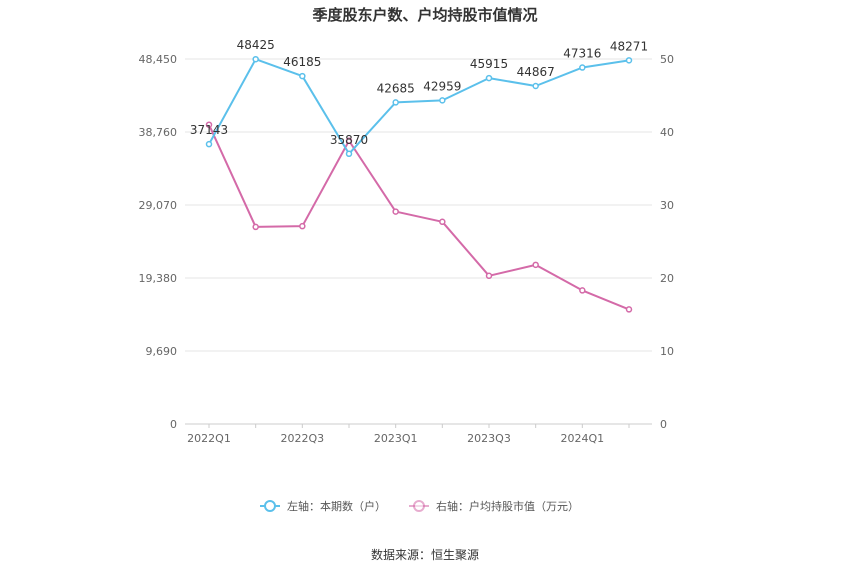  What do you see at coordinates (536, 72) in the screenshot?
I see `data-label: 44867` at bounding box center [536, 72].